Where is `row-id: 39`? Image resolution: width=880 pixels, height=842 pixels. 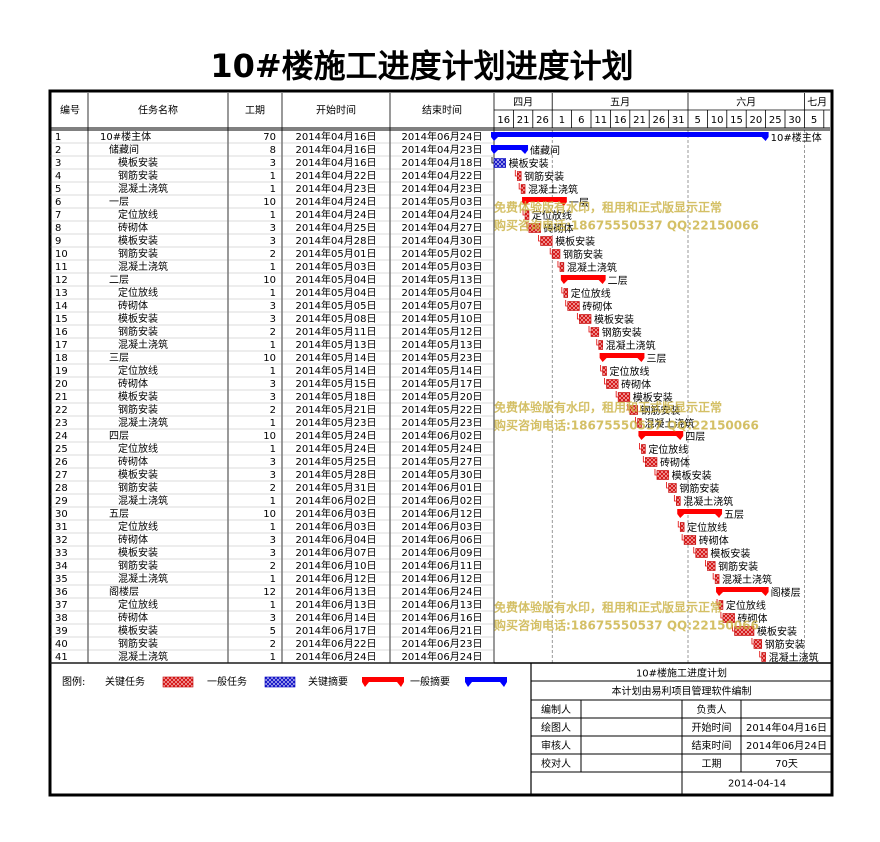
row-id: 39 is located at coordinates (61, 631).